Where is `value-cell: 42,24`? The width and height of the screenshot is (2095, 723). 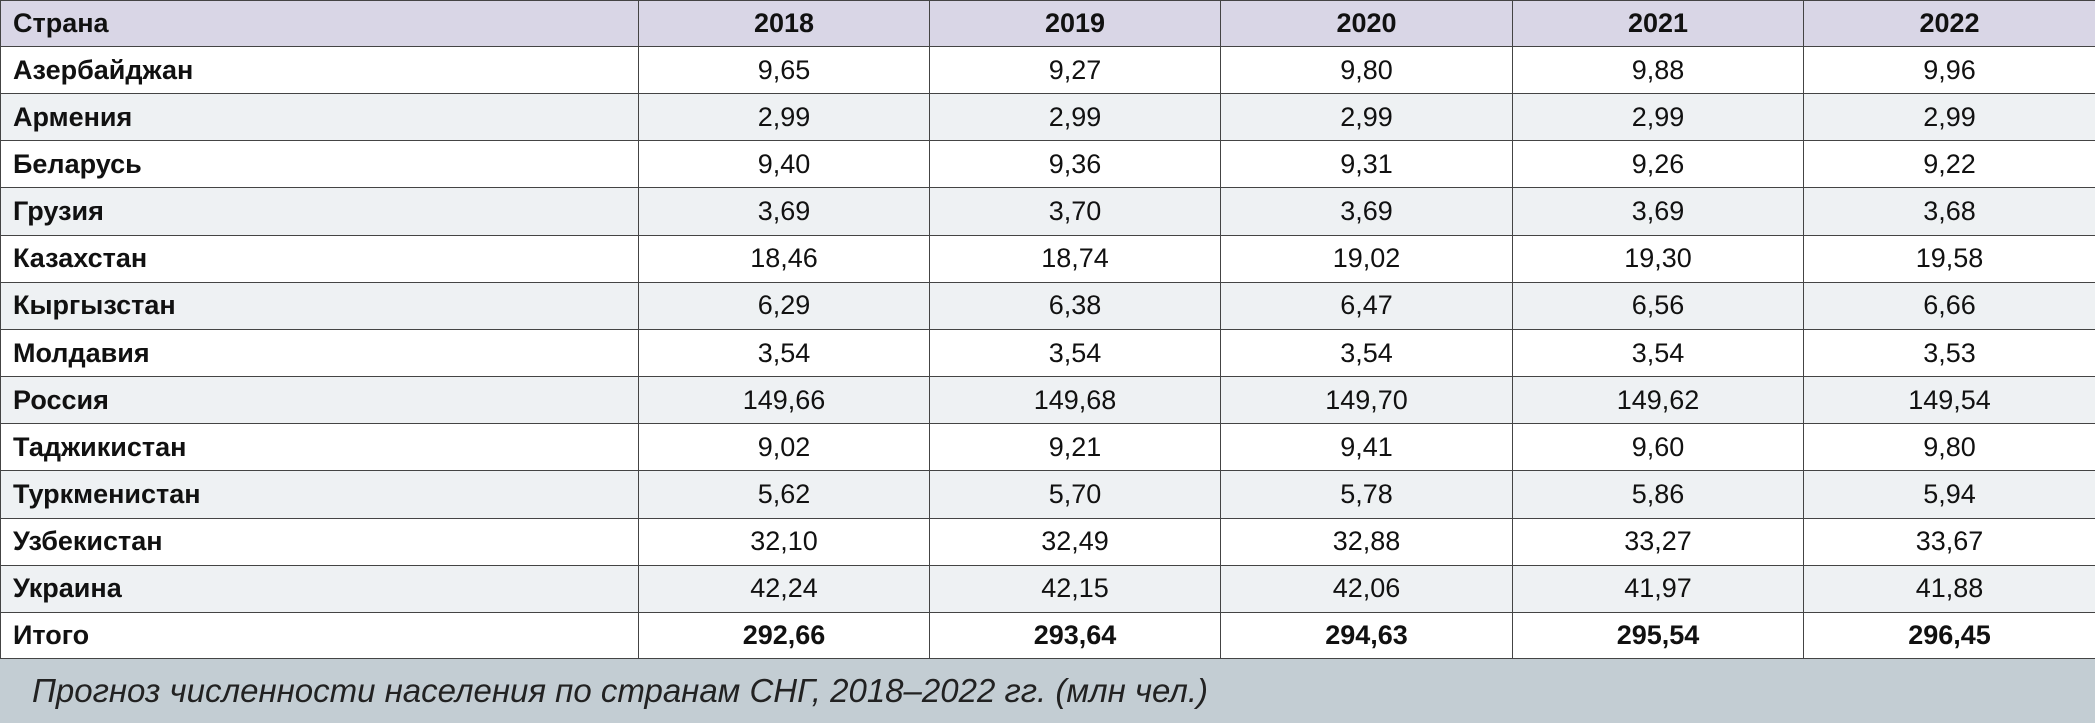 value-cell: 42,24 is located at coordinates (784, 589).